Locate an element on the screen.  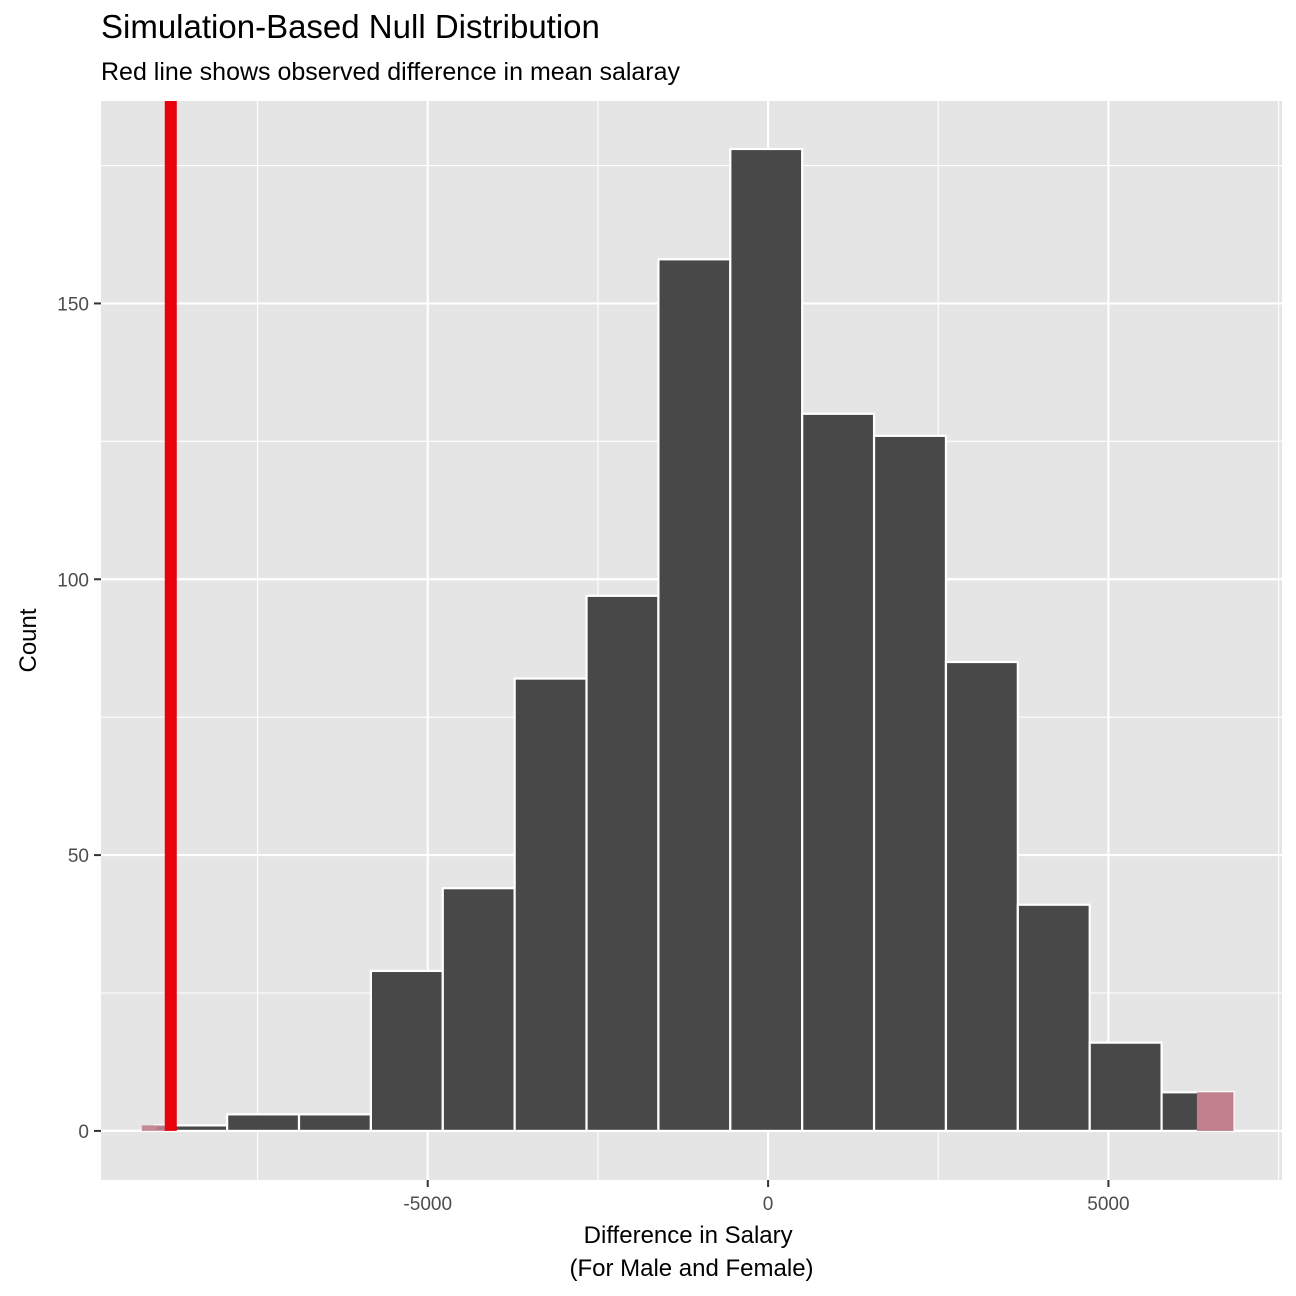
y-axis-ticks: 0 50 100 150 is located at coordinates (79, 718).